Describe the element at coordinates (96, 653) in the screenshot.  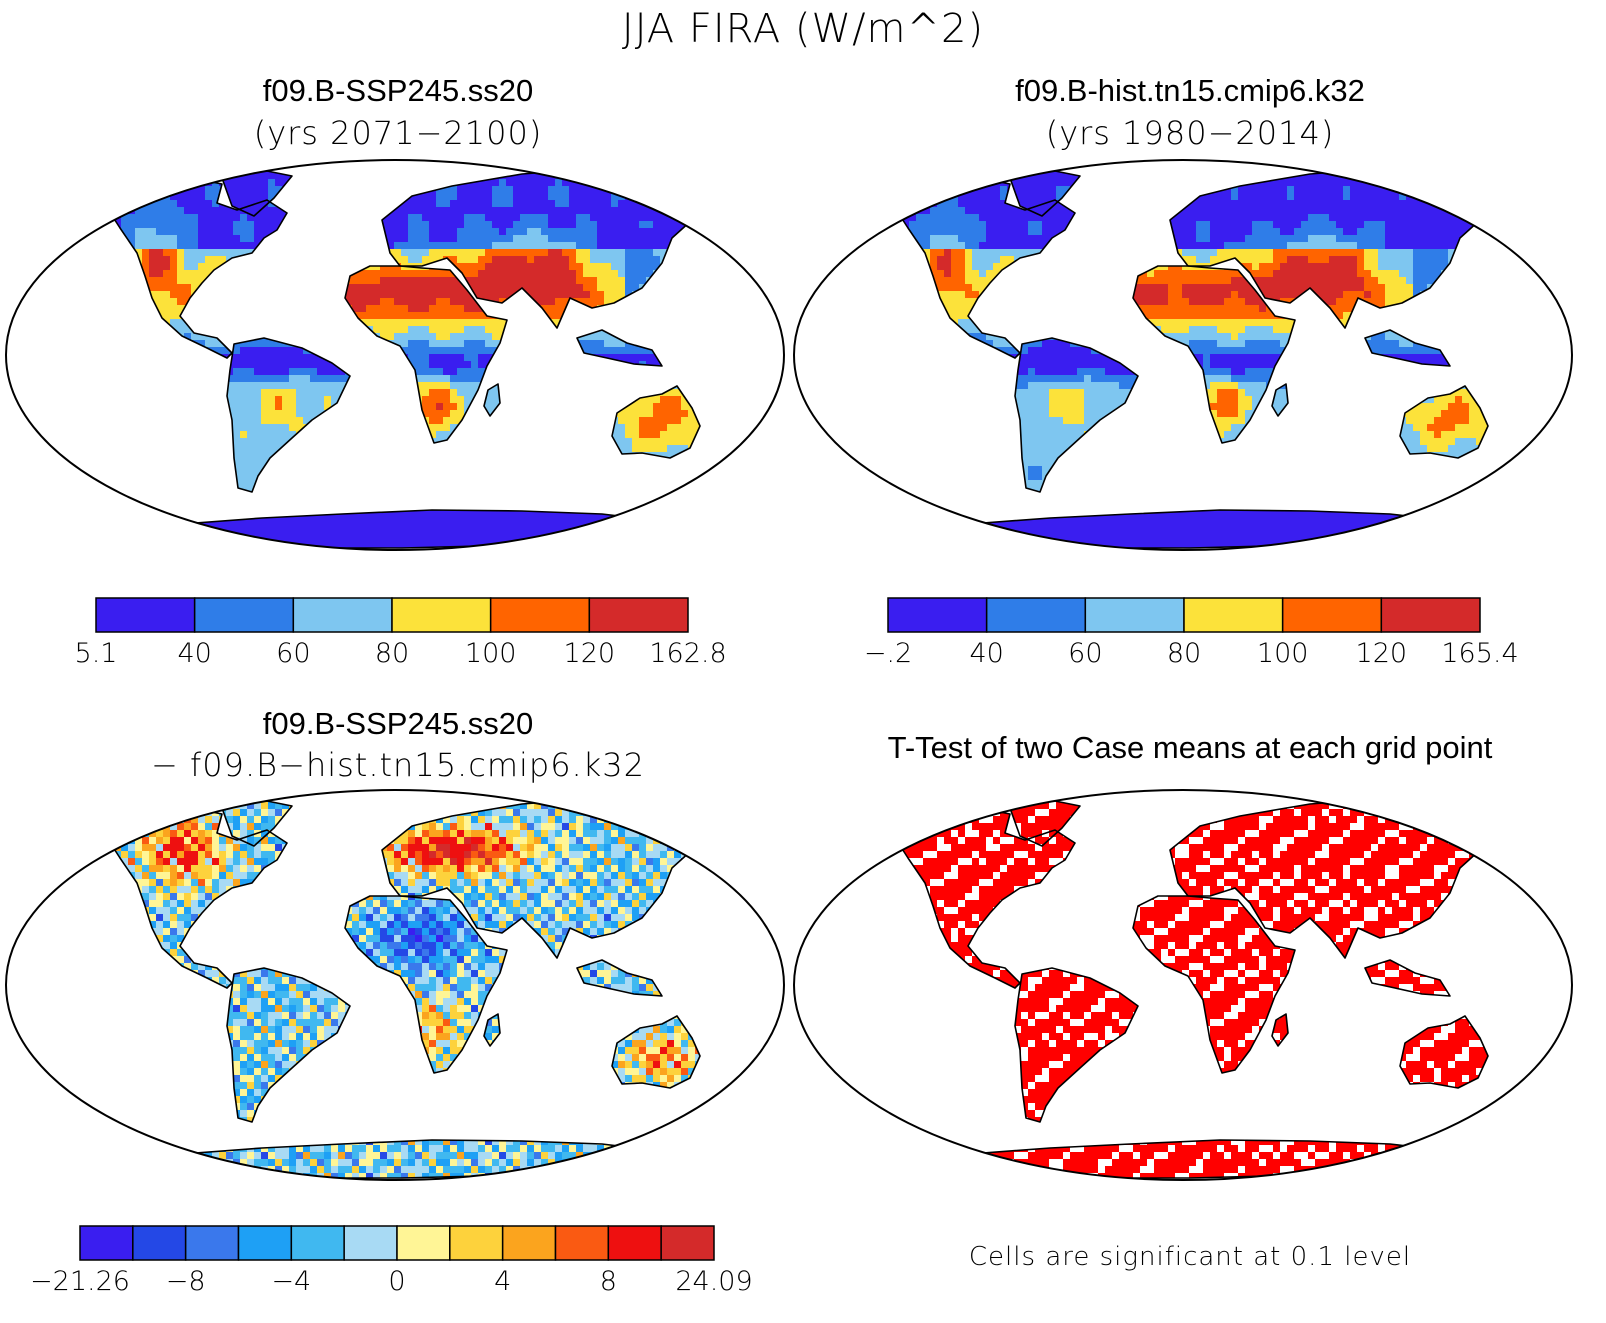
I see `colorbar-label: 5.1` at that location.